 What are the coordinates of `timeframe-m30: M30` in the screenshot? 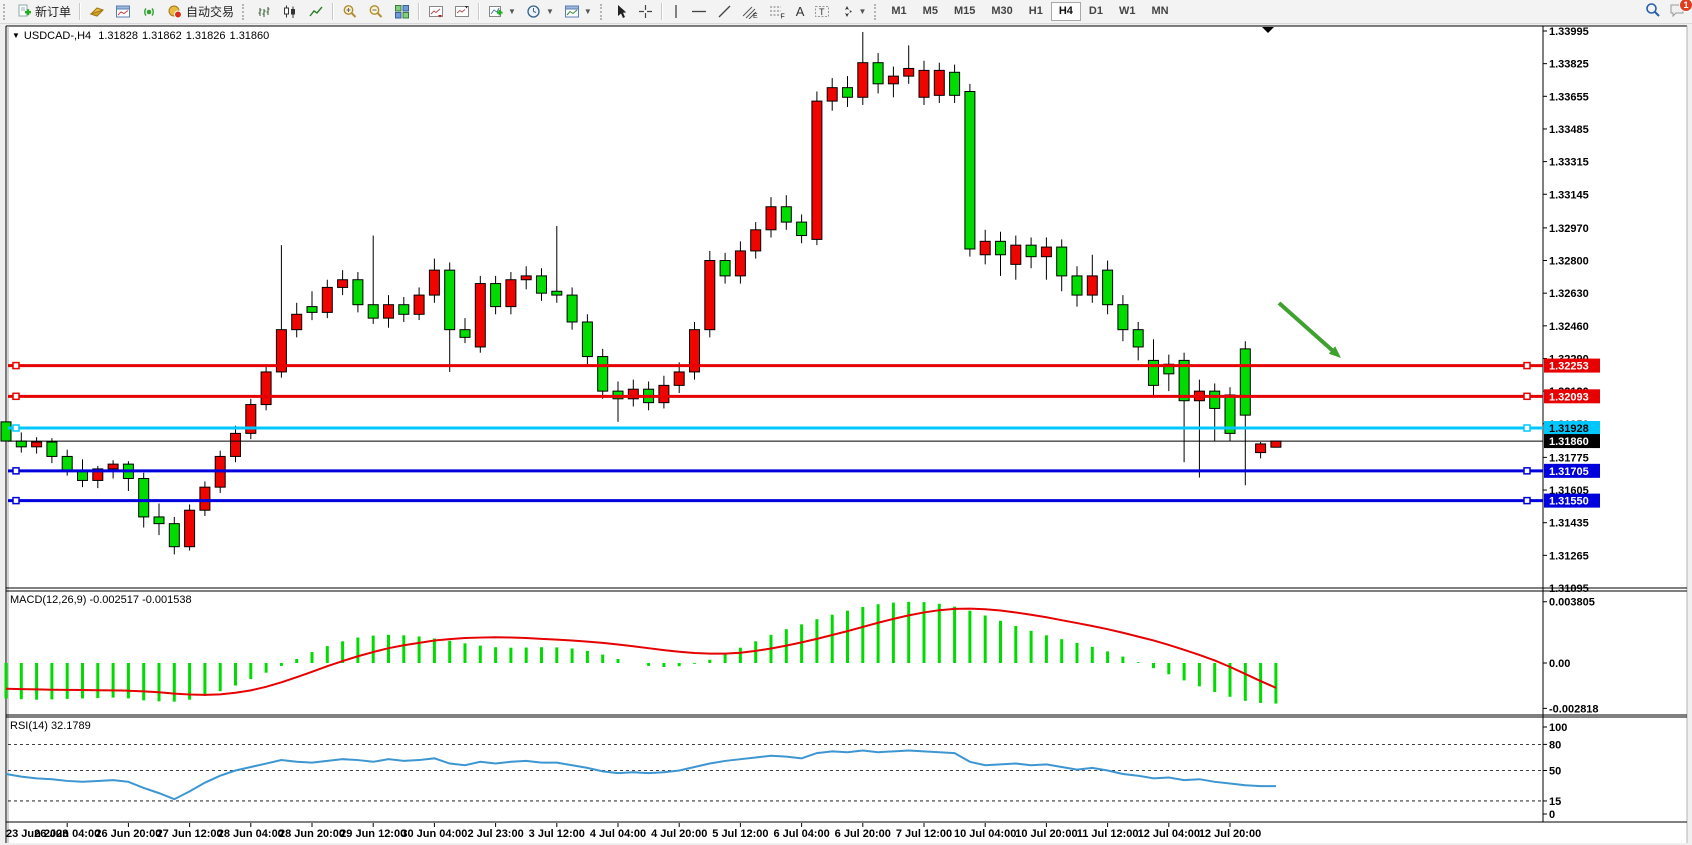 It's located at (1002, 11).